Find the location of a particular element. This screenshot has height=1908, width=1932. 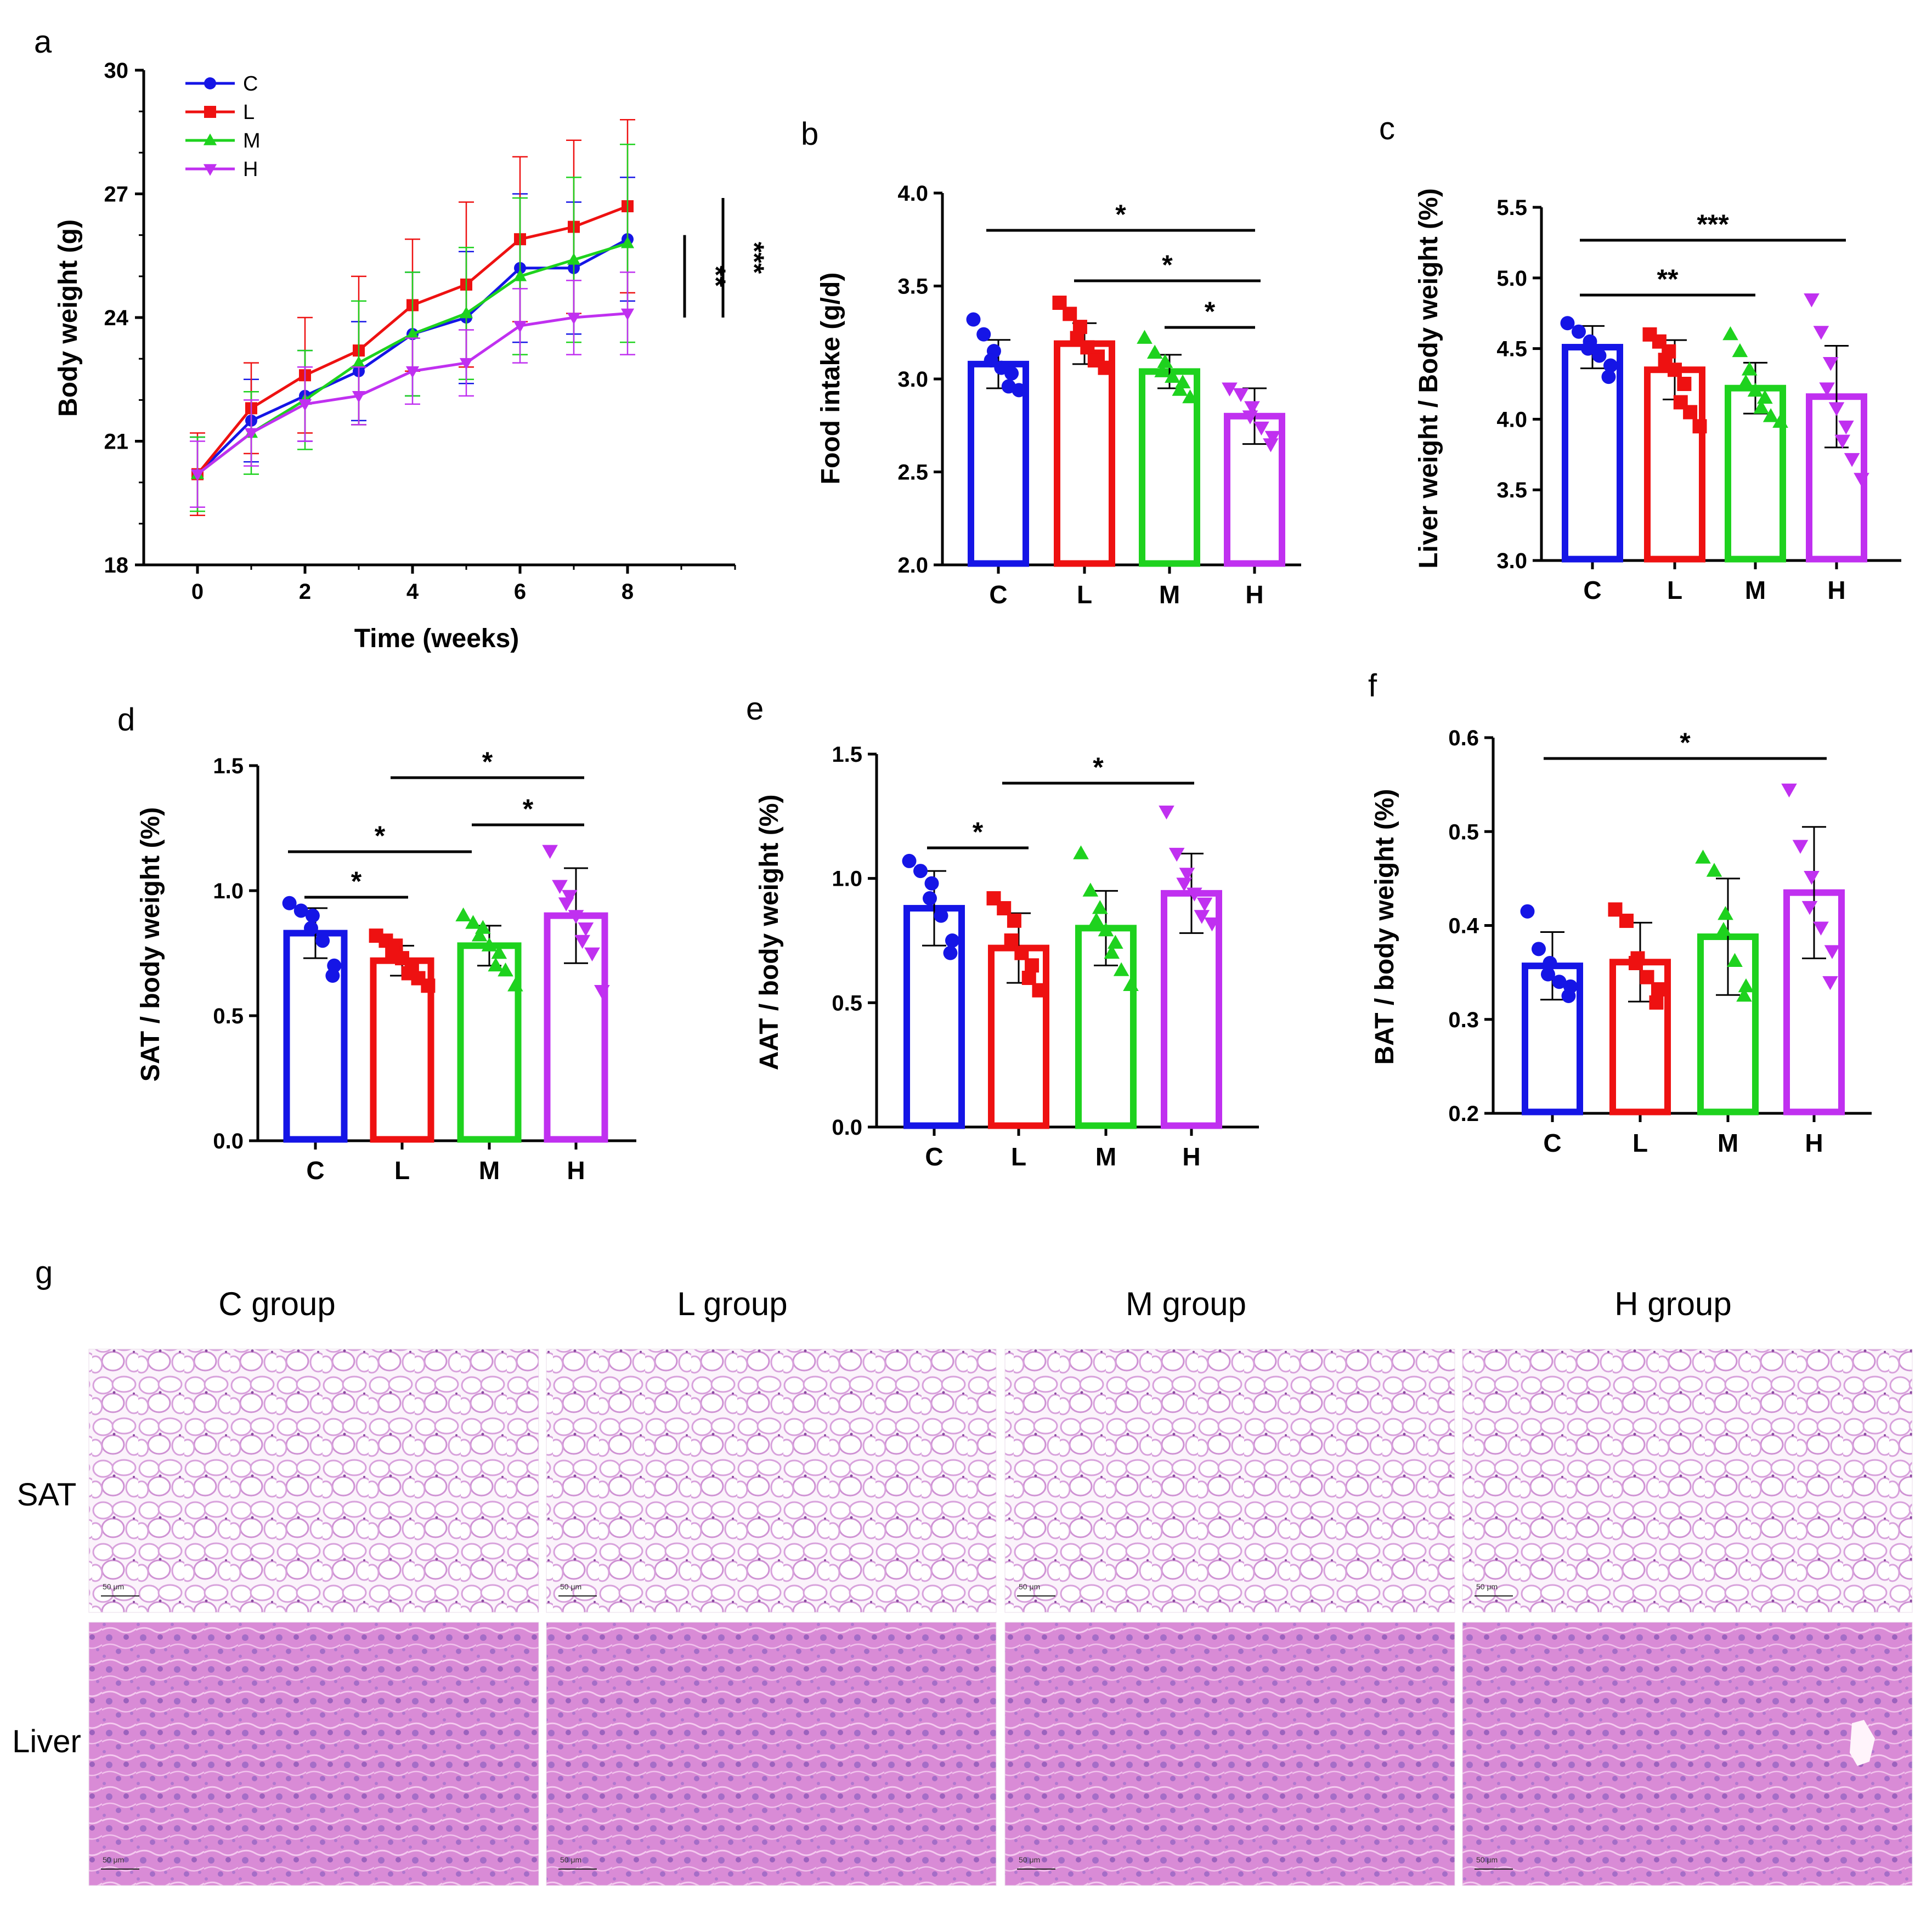

column-title-l-group: L group is located at coordinates (732, 1304).